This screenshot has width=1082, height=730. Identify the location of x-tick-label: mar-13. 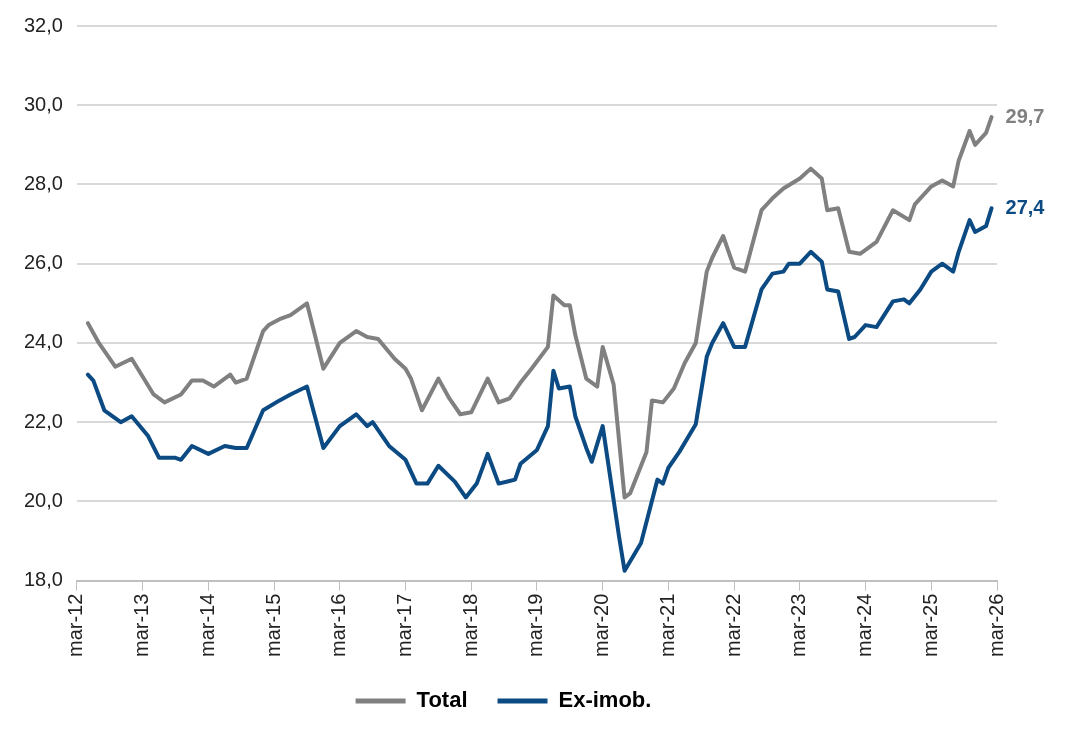
(141, 625).